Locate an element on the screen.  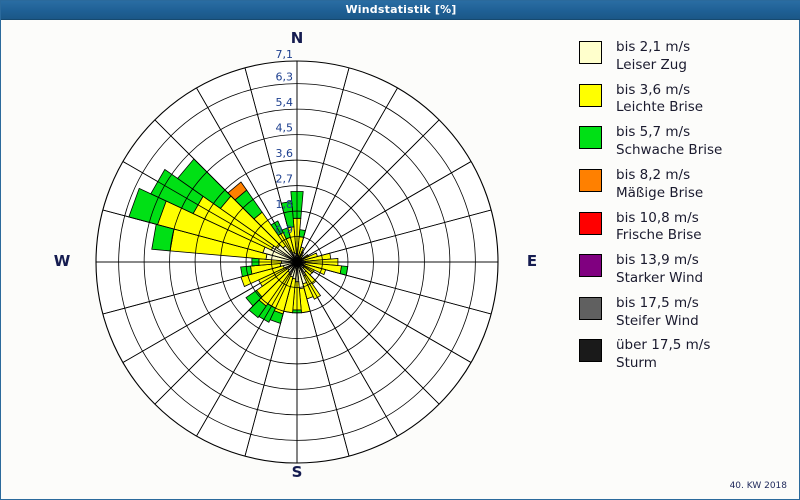
radial-tick-label: 6,3 is located at coordinates (285, 77).